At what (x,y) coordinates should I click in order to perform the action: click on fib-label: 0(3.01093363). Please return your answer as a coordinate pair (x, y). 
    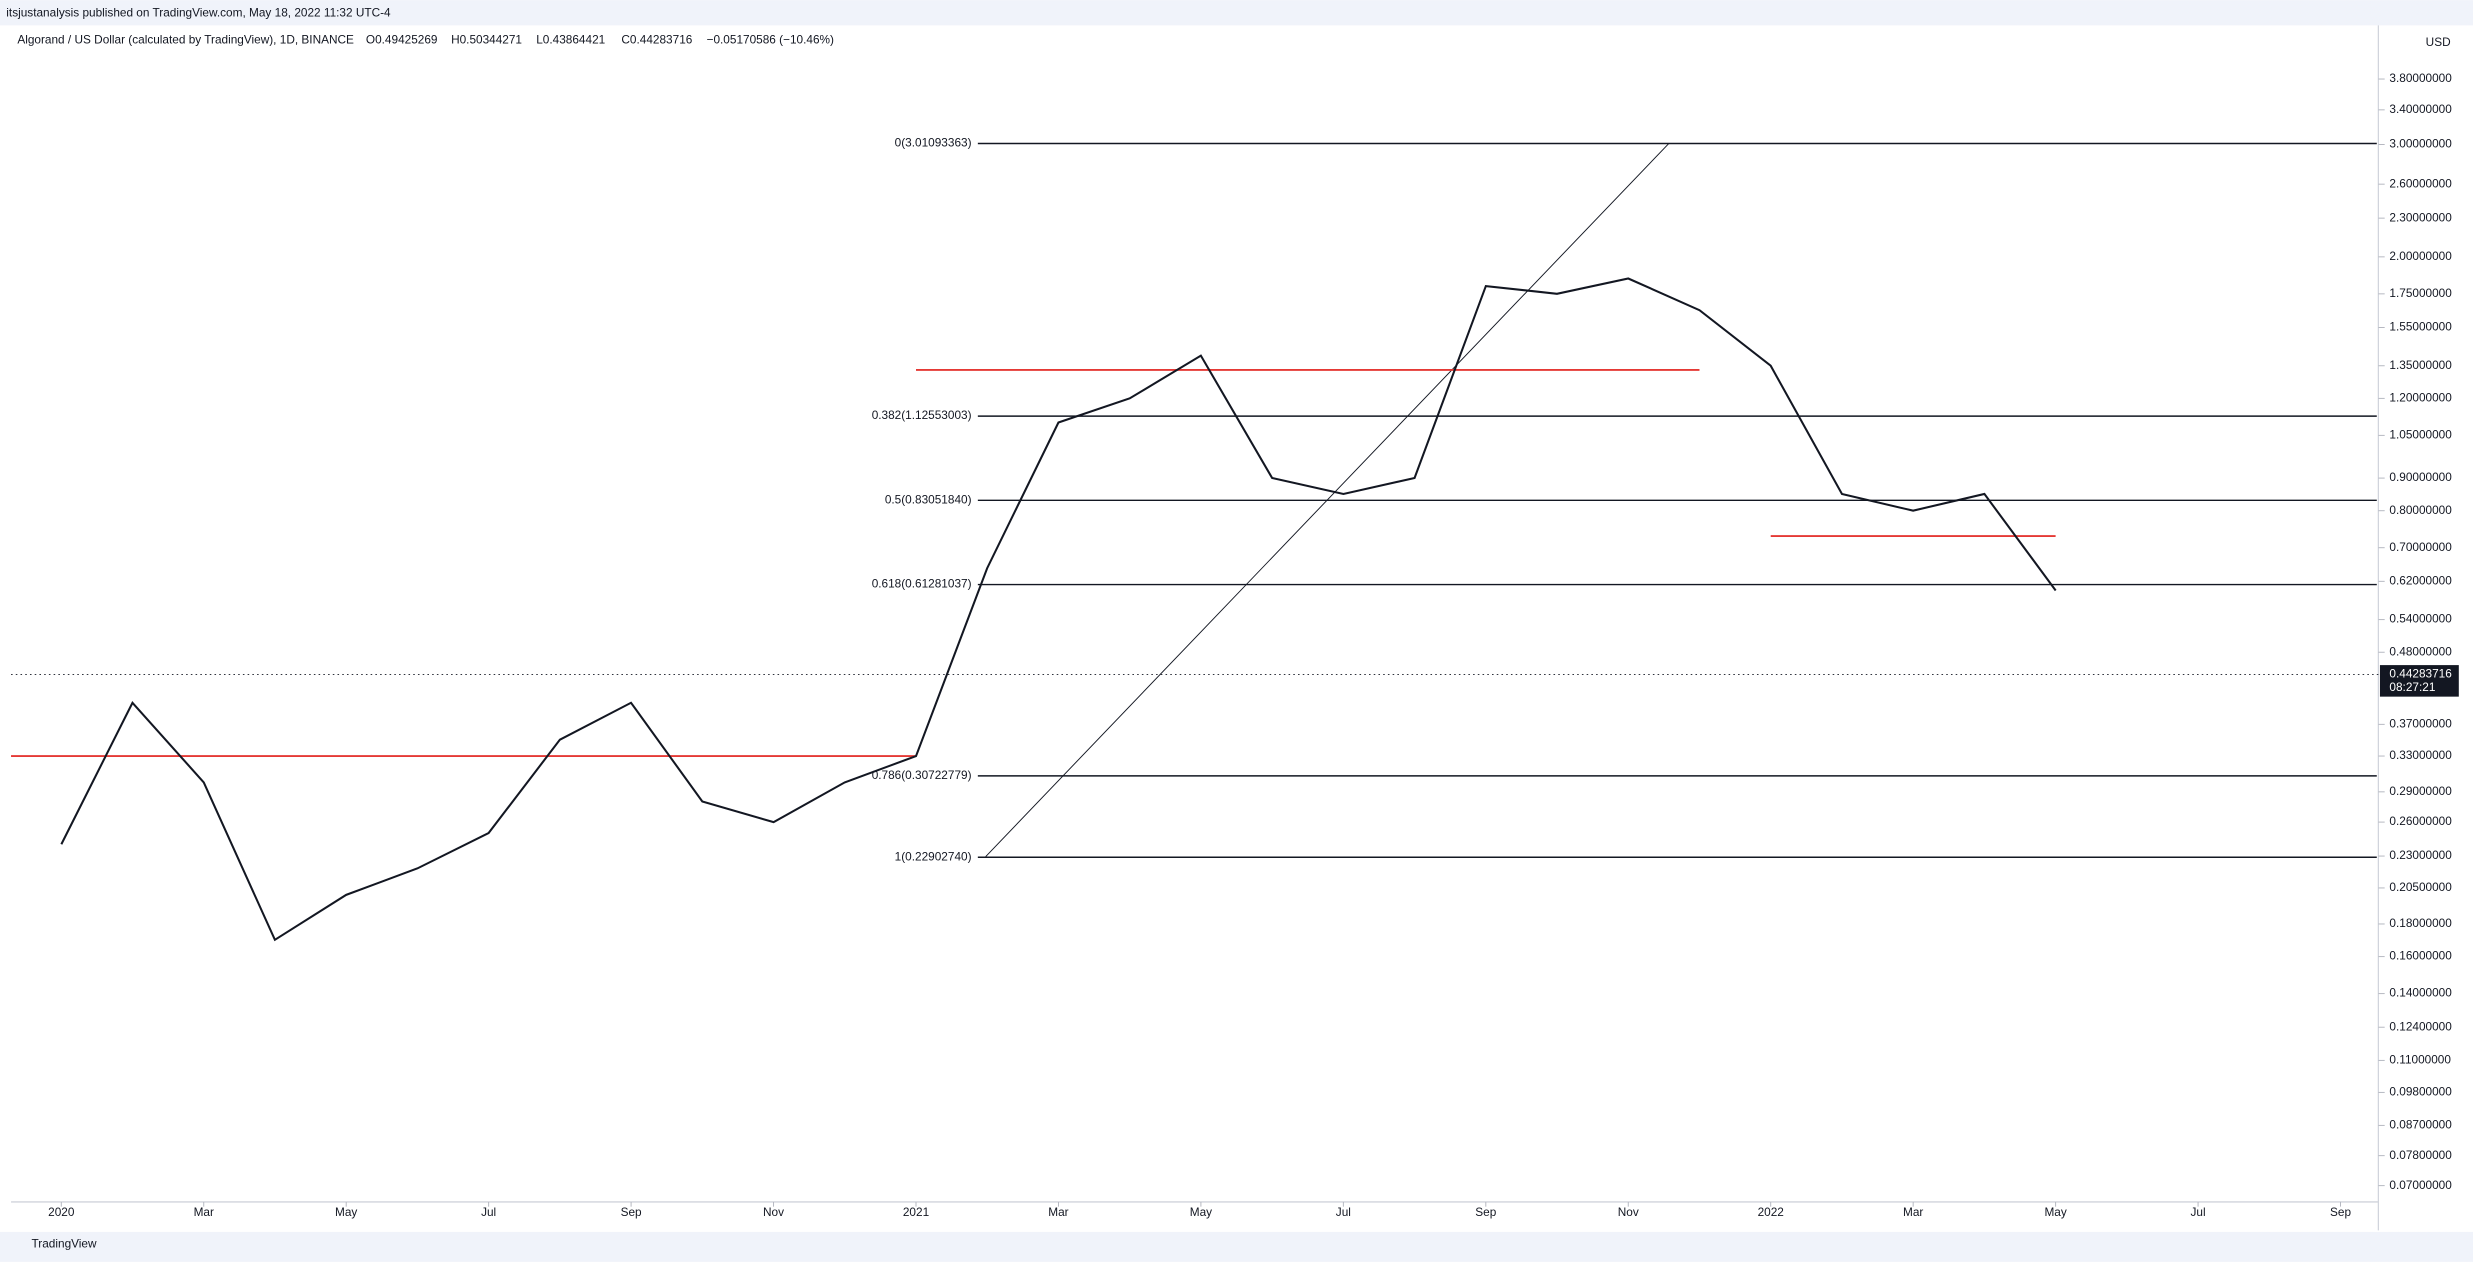
    Looking at the image, I should click on (933, 143).